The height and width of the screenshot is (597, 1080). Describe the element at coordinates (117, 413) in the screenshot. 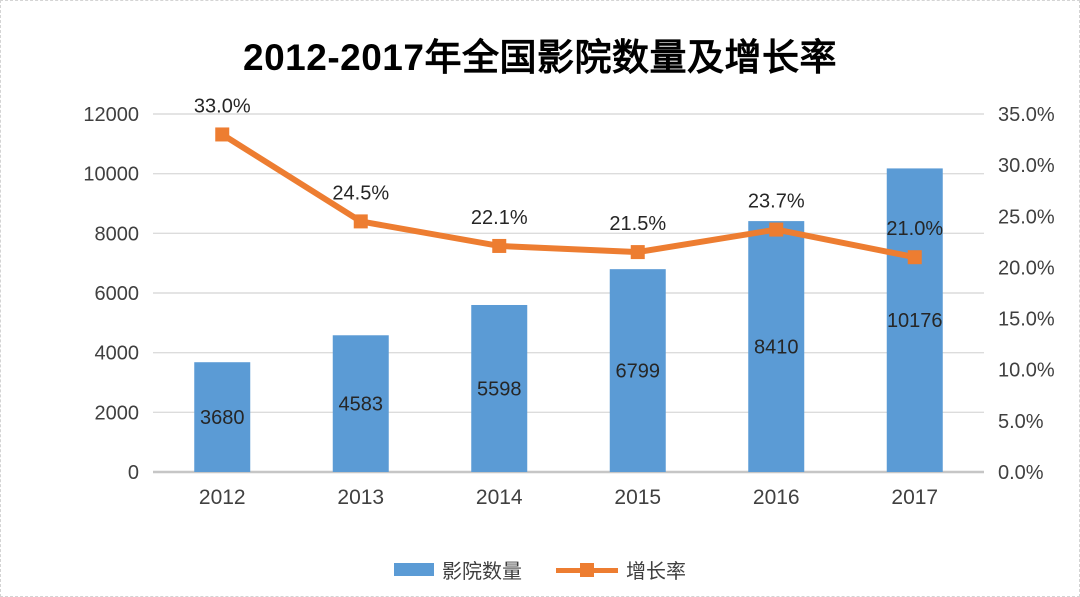

I see `left-axis-tick-label: 2000` at that location.